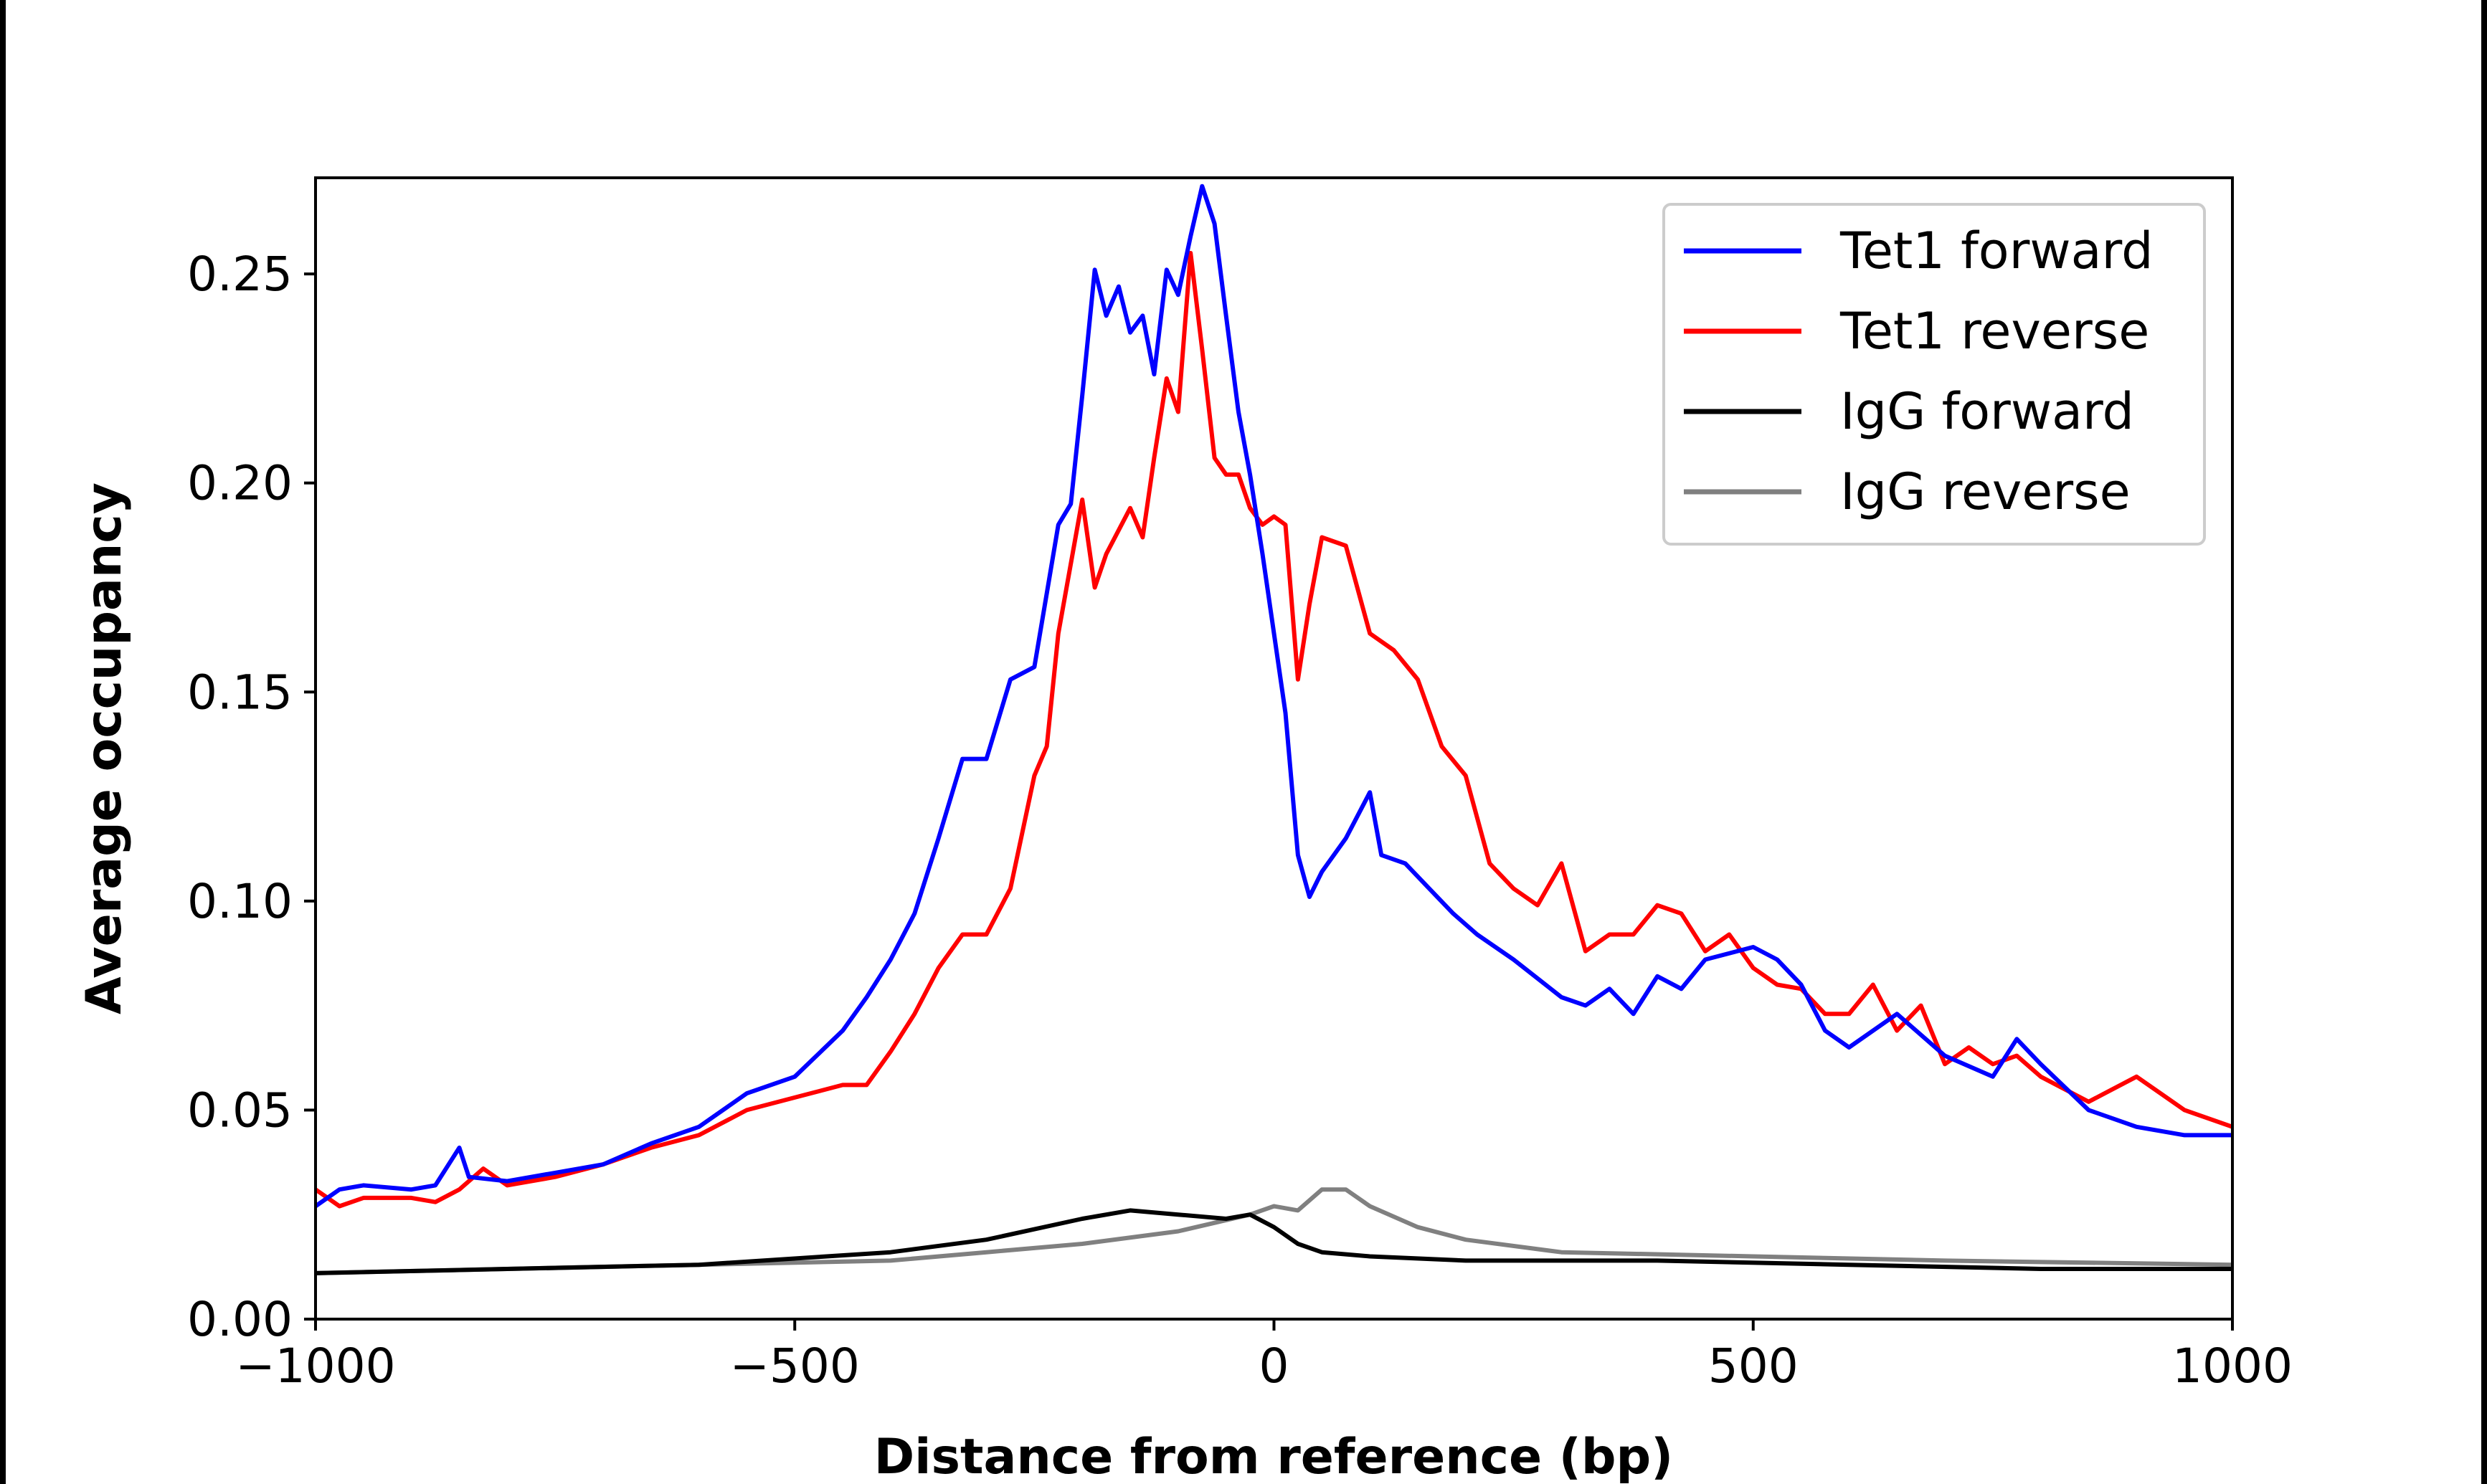 This screenshot has width=2487, height=1484. I want to click on legend-label: Tet1 forward, so click(1997, 251).